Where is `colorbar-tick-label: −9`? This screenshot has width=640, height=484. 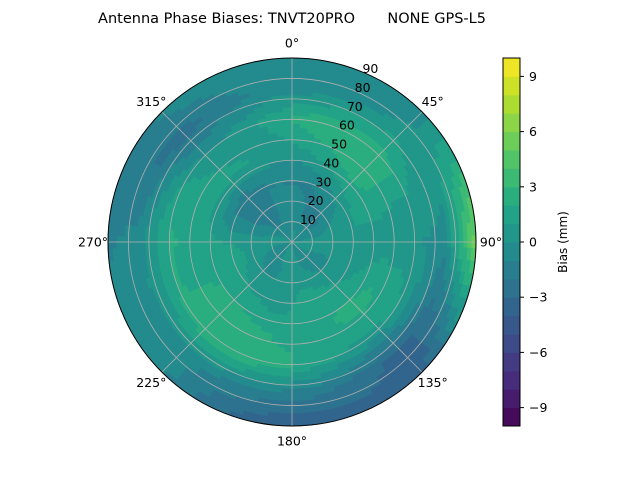 colorbar-tick-label: −9 is located at coordinates (538, 407).